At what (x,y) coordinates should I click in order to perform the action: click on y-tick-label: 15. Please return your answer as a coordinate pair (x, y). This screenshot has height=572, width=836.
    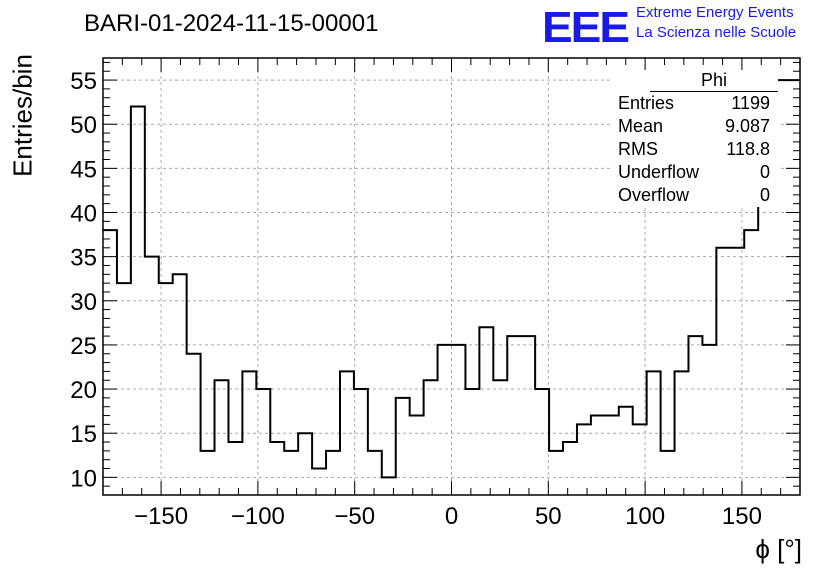
    Looking at the image, I should click on (83, 434).